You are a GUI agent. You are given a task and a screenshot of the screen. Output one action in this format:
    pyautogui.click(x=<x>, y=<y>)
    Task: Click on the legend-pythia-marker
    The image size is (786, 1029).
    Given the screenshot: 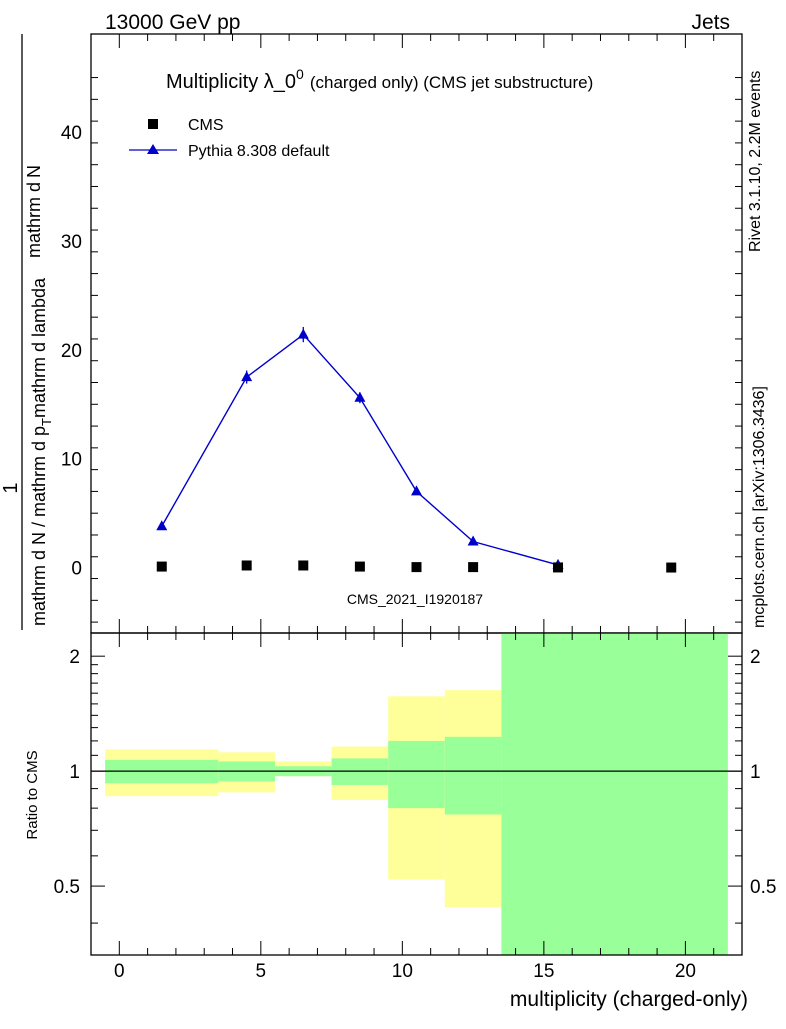 What is the action you would take?
    pyautogui.click(x=153, y=149)
    